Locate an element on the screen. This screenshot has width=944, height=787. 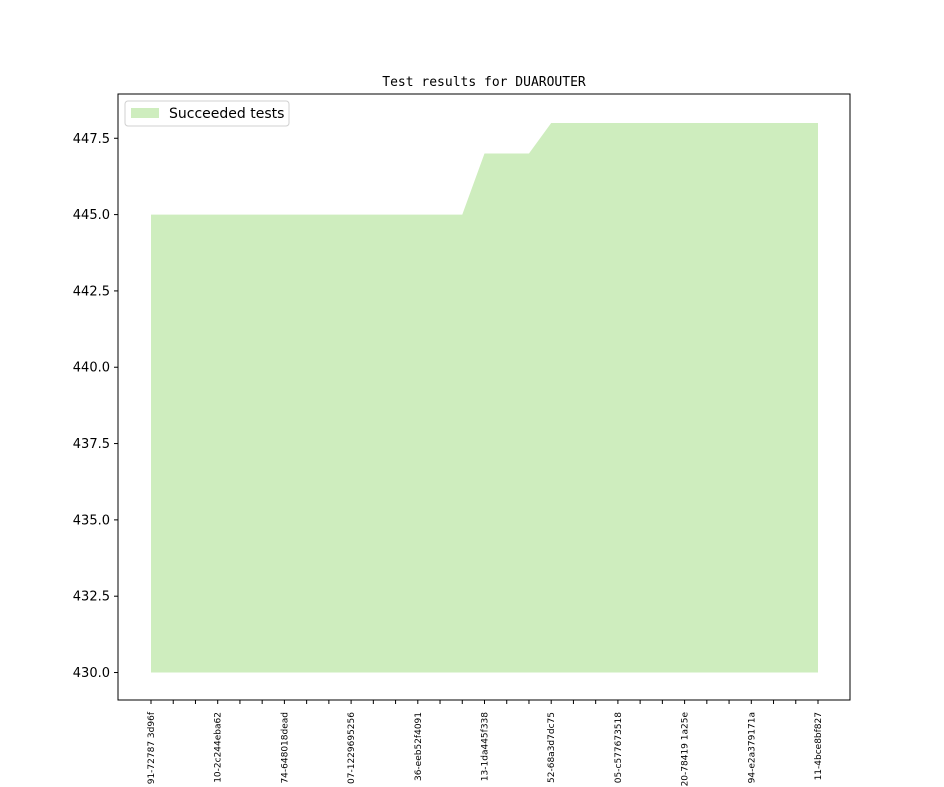
legend-swatch is located at coordinates (145, 113).